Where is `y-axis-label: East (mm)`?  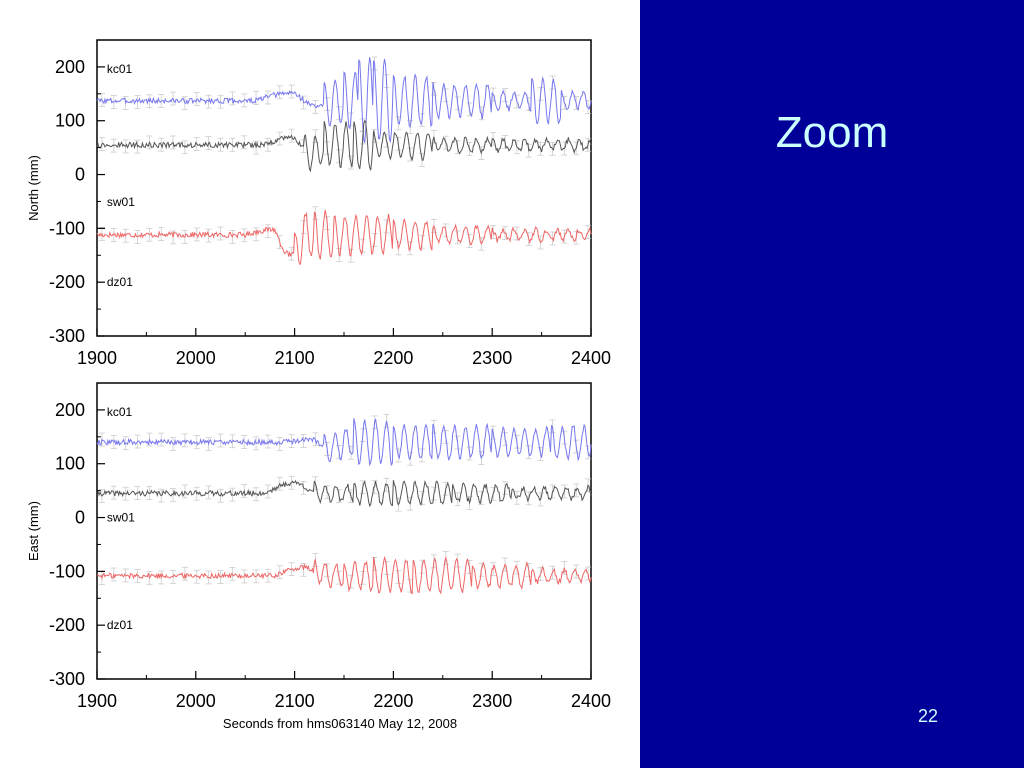 y-axis-label: East (mm) is located at coordinates (33, 531).